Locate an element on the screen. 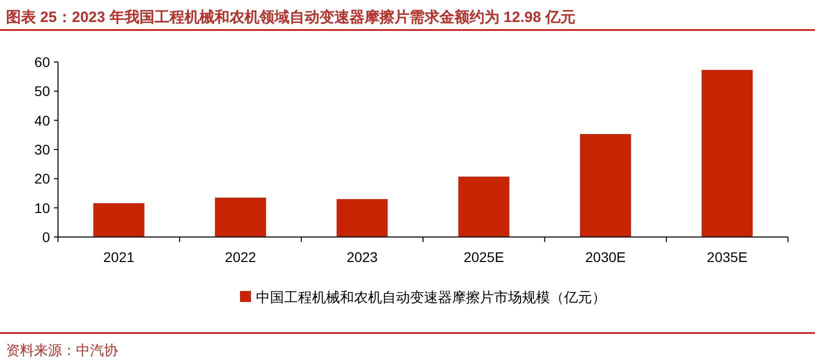  y-tick-label: 10 is located at coordinates (42, 208).